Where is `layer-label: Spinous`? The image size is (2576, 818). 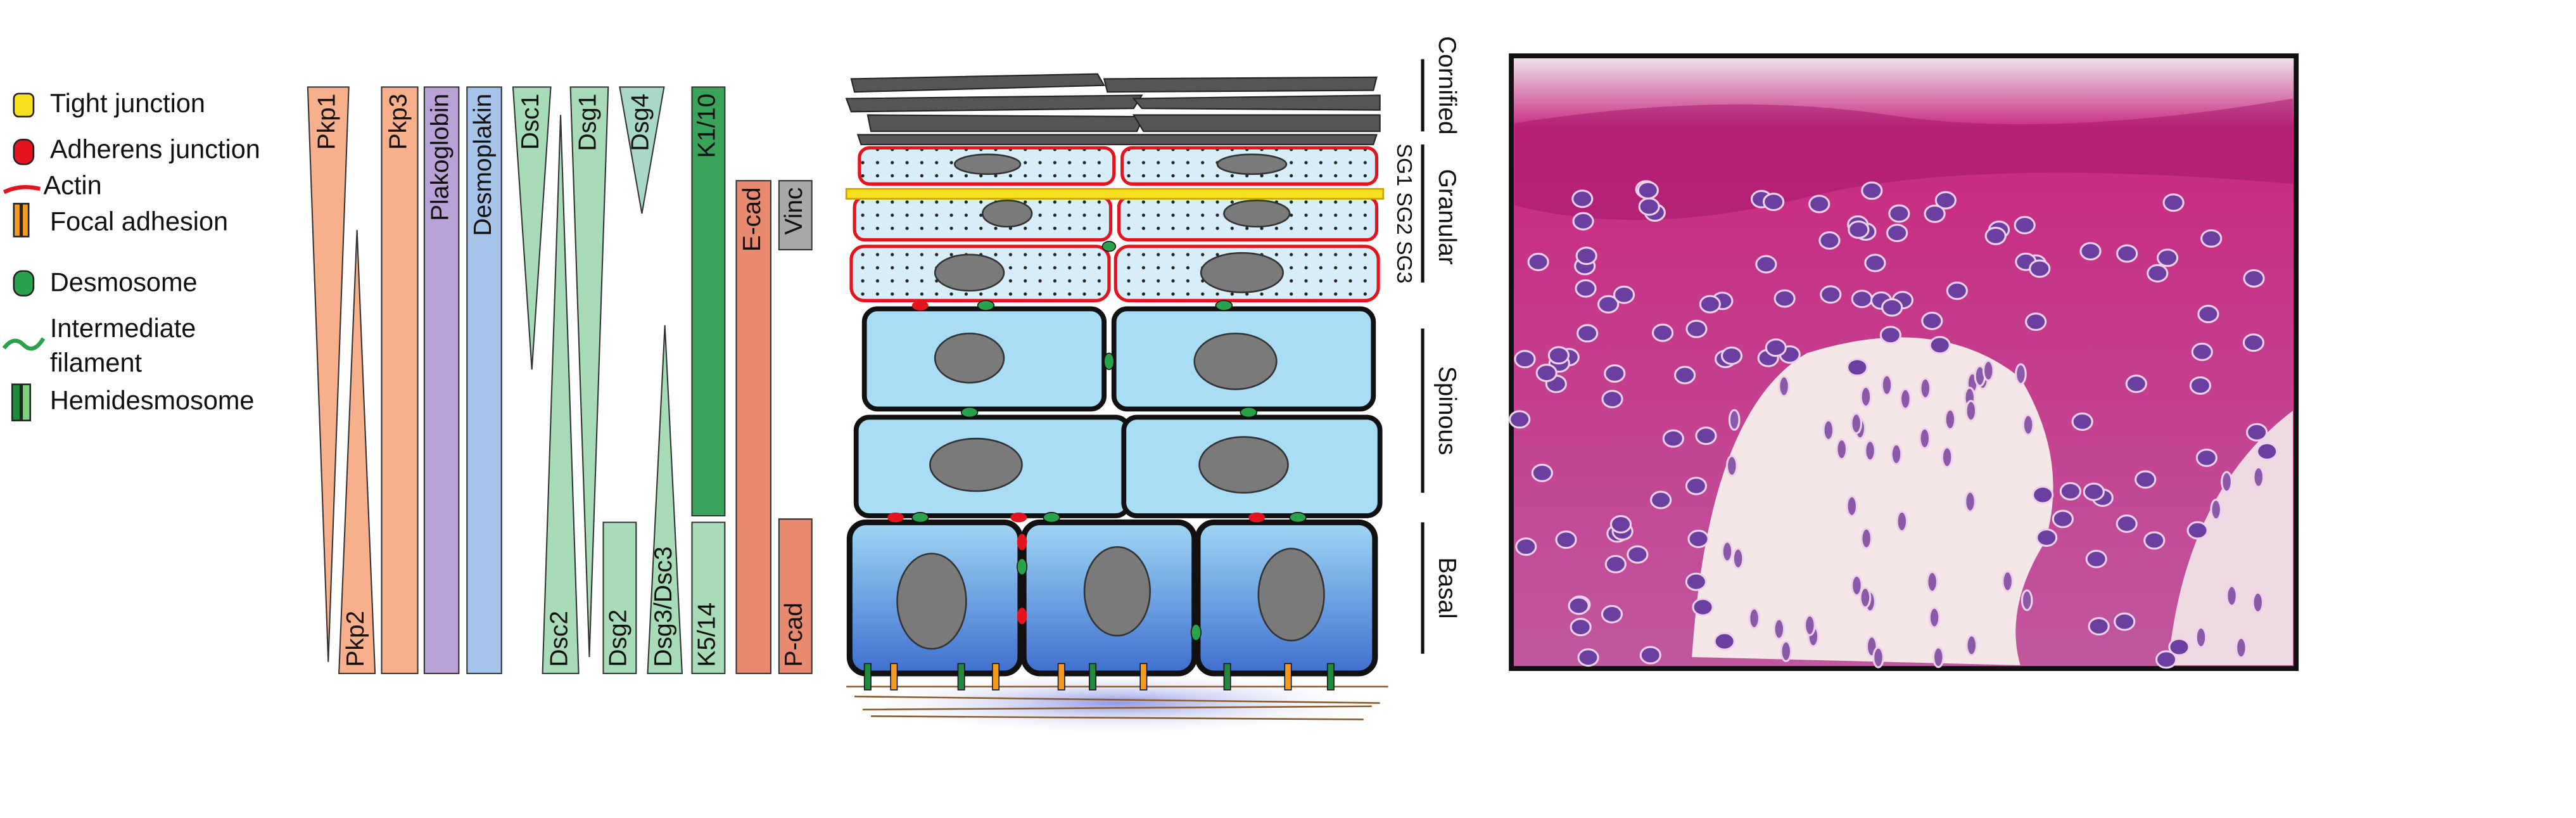
layer-label: Spinous is located at coordinates (1447, 411).